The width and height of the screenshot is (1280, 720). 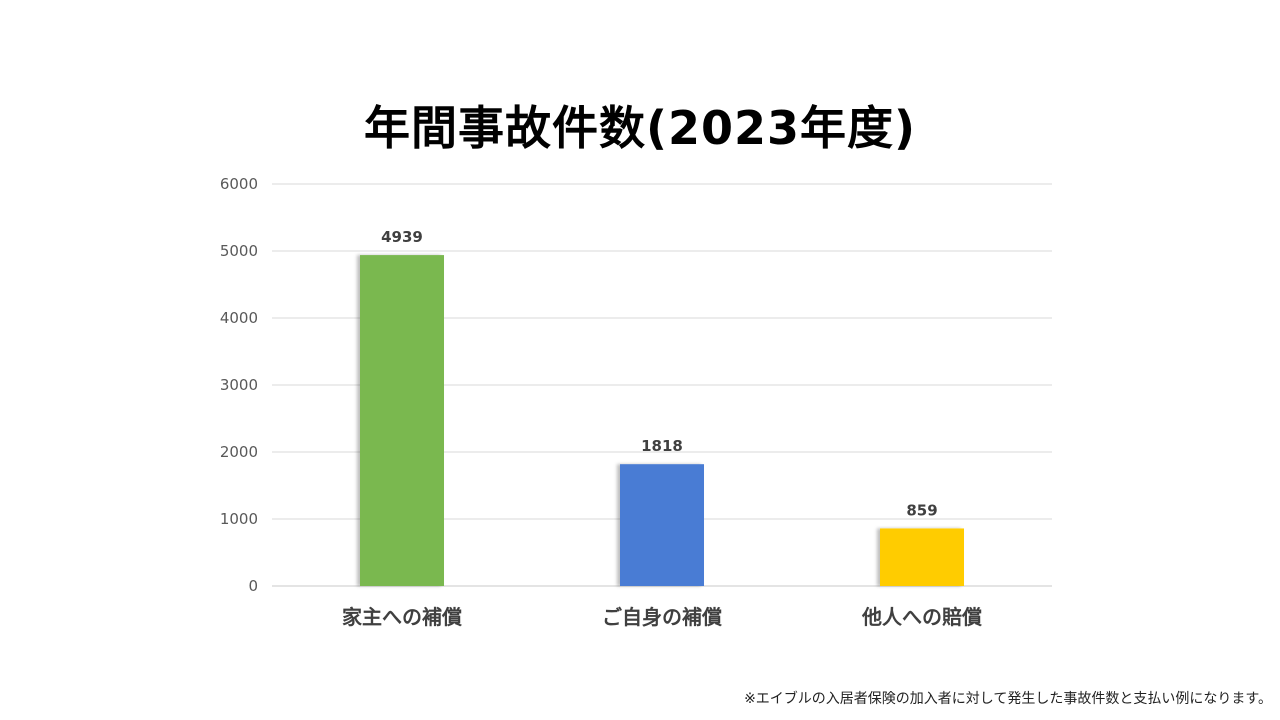 I want to click on y-tick-label: 0, so click(x=253, y=586).